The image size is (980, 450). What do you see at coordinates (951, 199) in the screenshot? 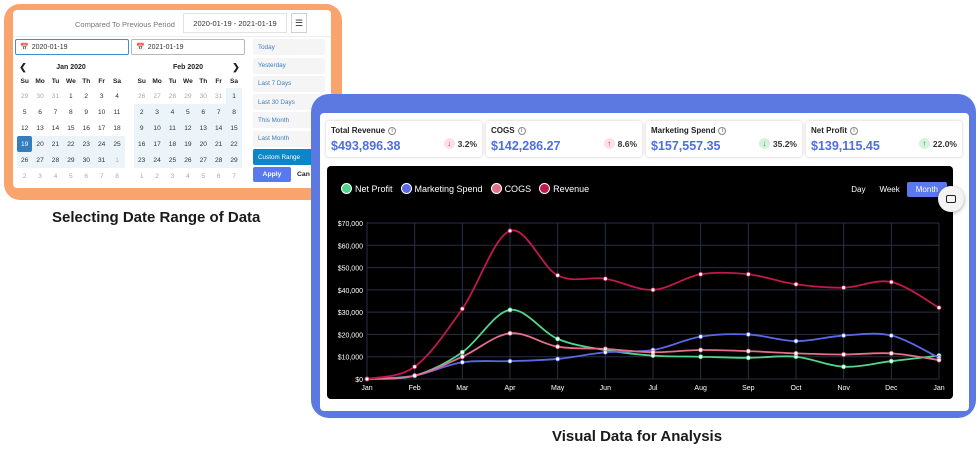
I see `chat-button` at bounding box center [951, 199].